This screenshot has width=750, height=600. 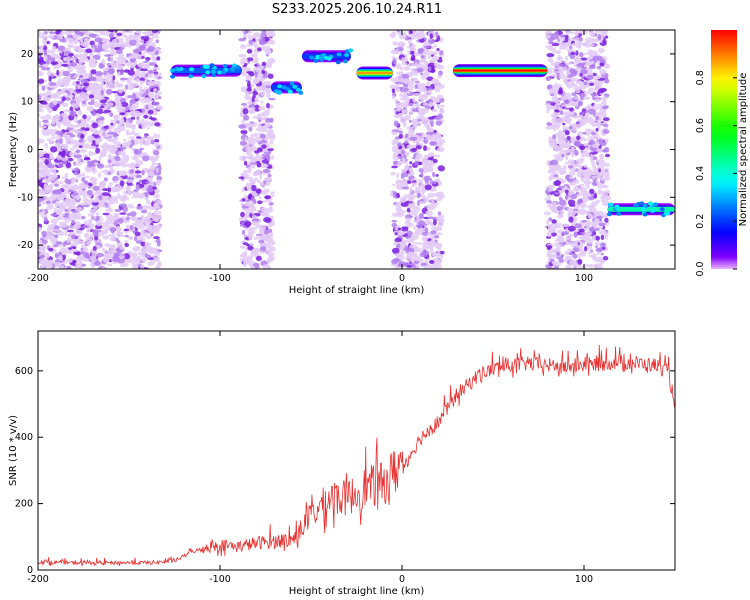 I want to click on snr-ytick-label: 600, so click(x=24, y=371).